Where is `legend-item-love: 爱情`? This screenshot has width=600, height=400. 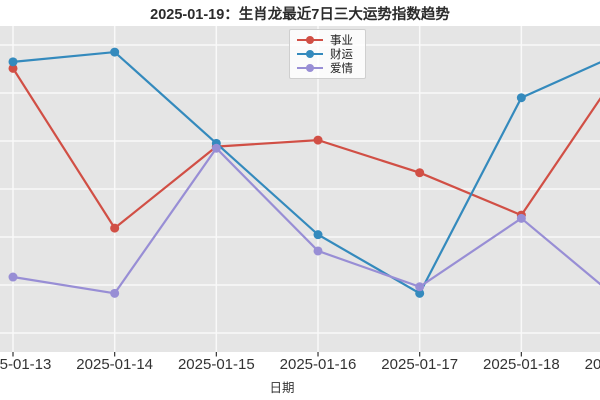
legend-item-love: 爱情 is located at coordinates (325, 68).